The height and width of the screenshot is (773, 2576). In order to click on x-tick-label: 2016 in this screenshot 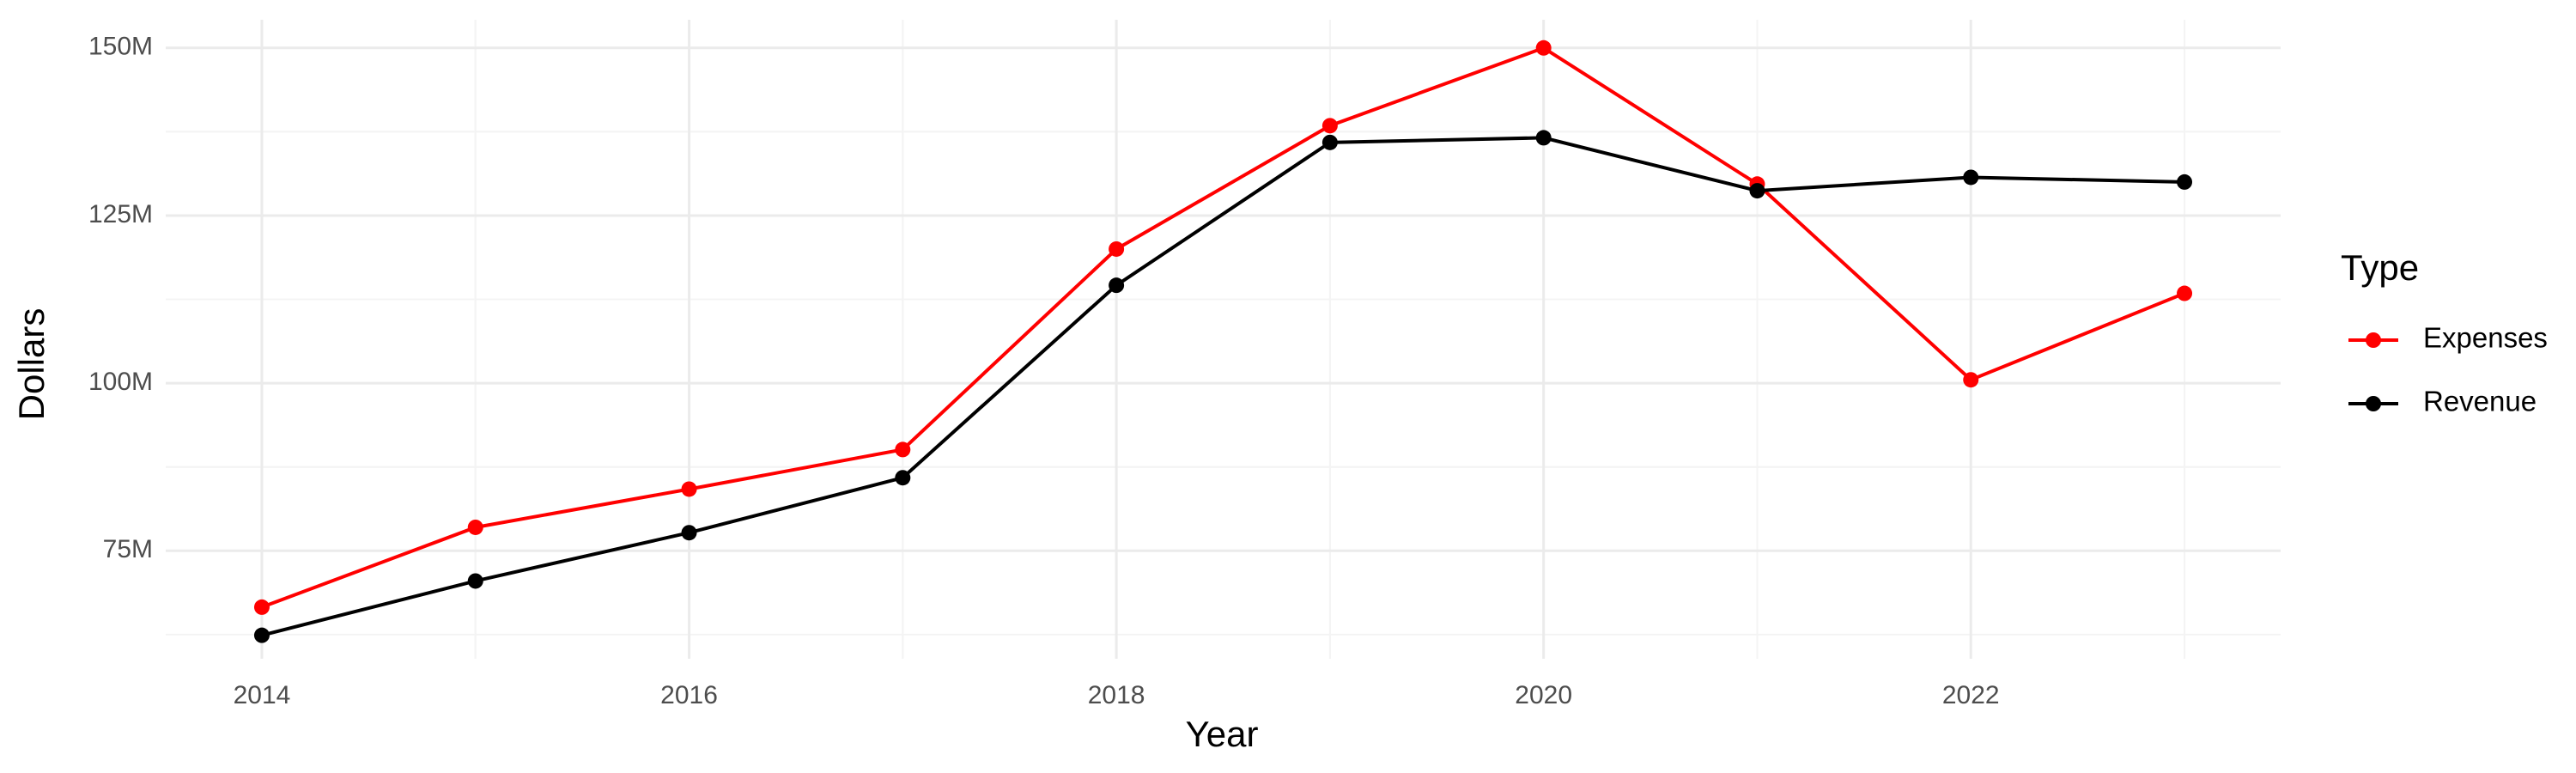, I will do `click(689, 695)`.